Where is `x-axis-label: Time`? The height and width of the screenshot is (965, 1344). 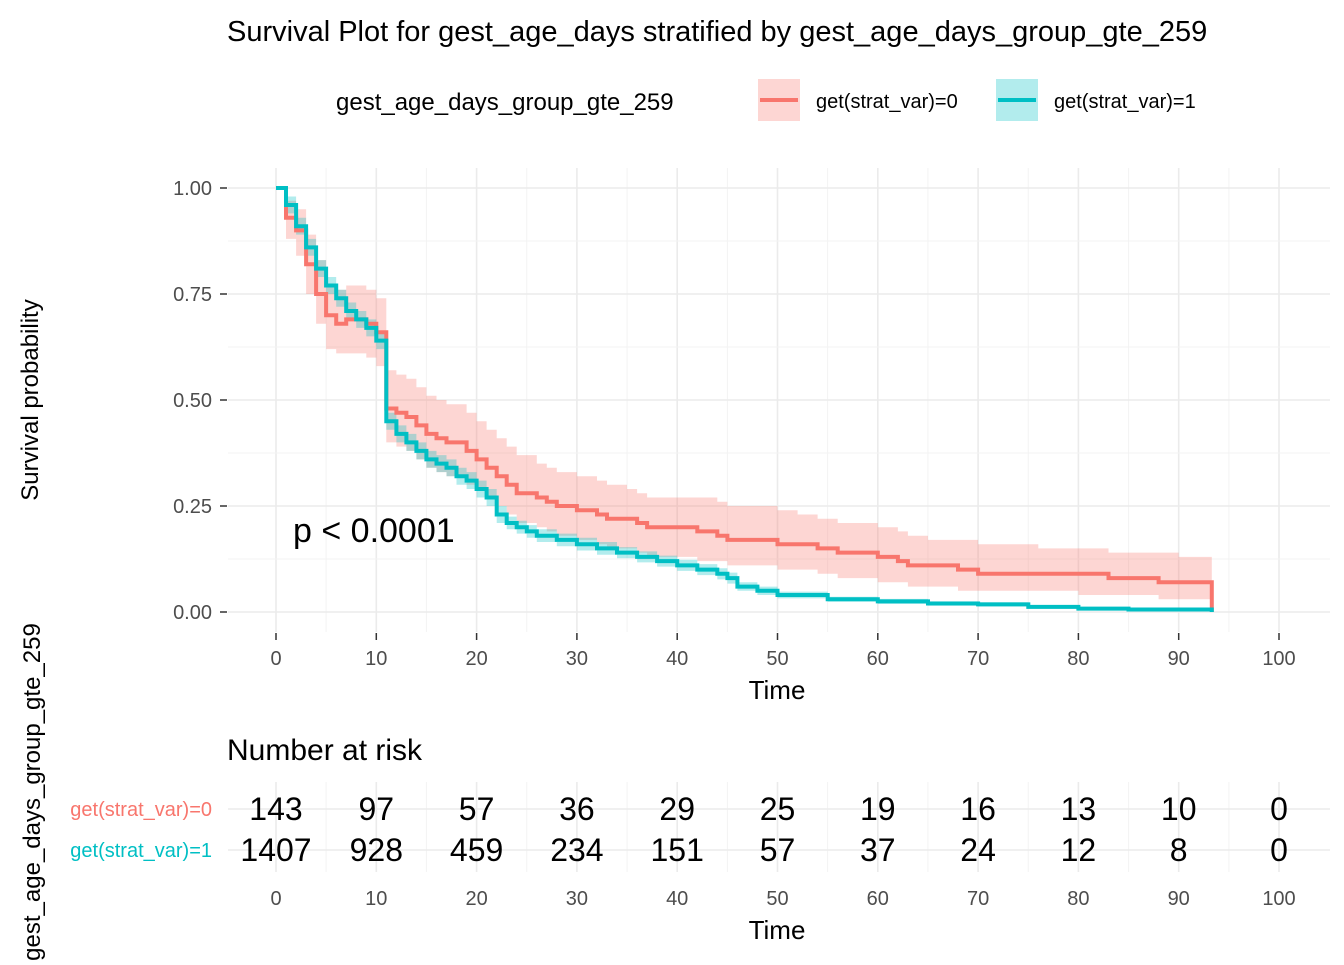
x-axis-label: Time is located at coordinates (777, 690).